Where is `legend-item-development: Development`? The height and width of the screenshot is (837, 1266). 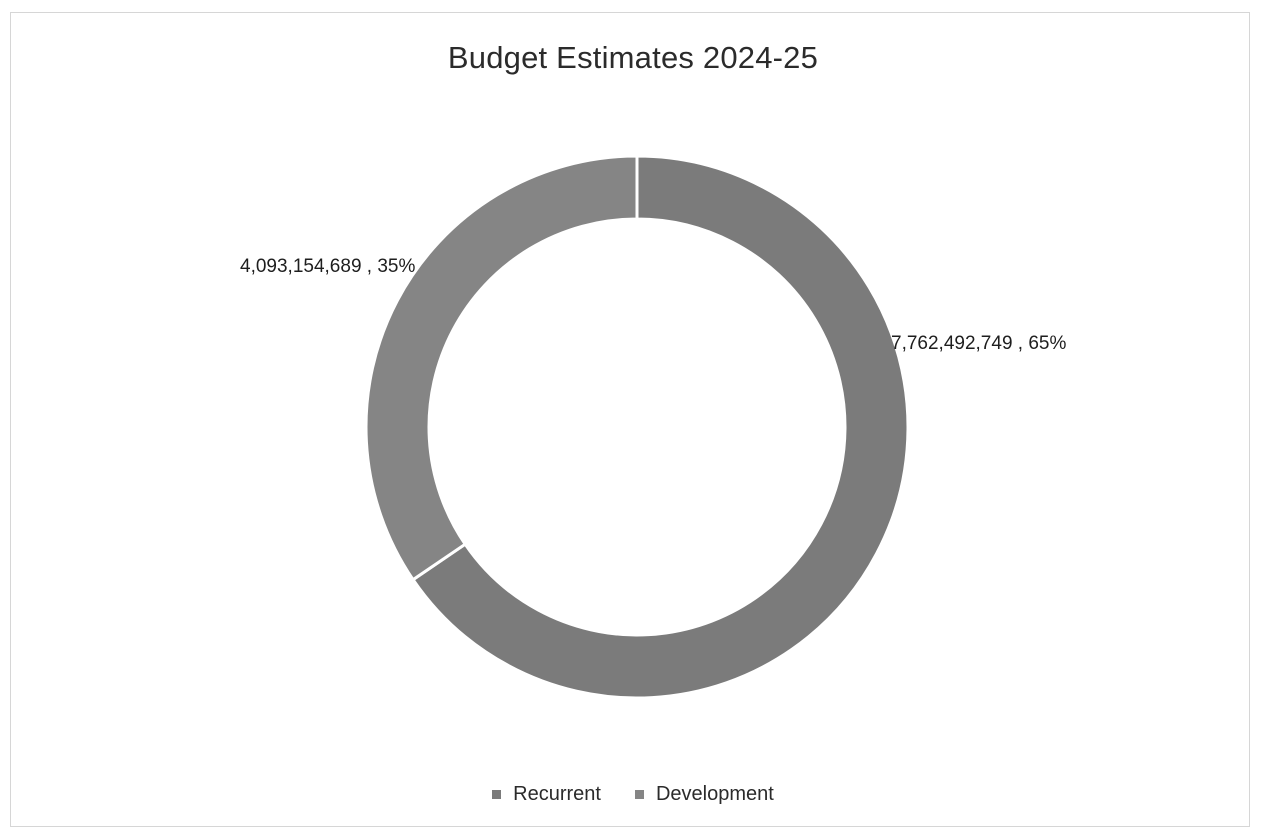 legend-item-development: Development is located at coordinates (704, 794).